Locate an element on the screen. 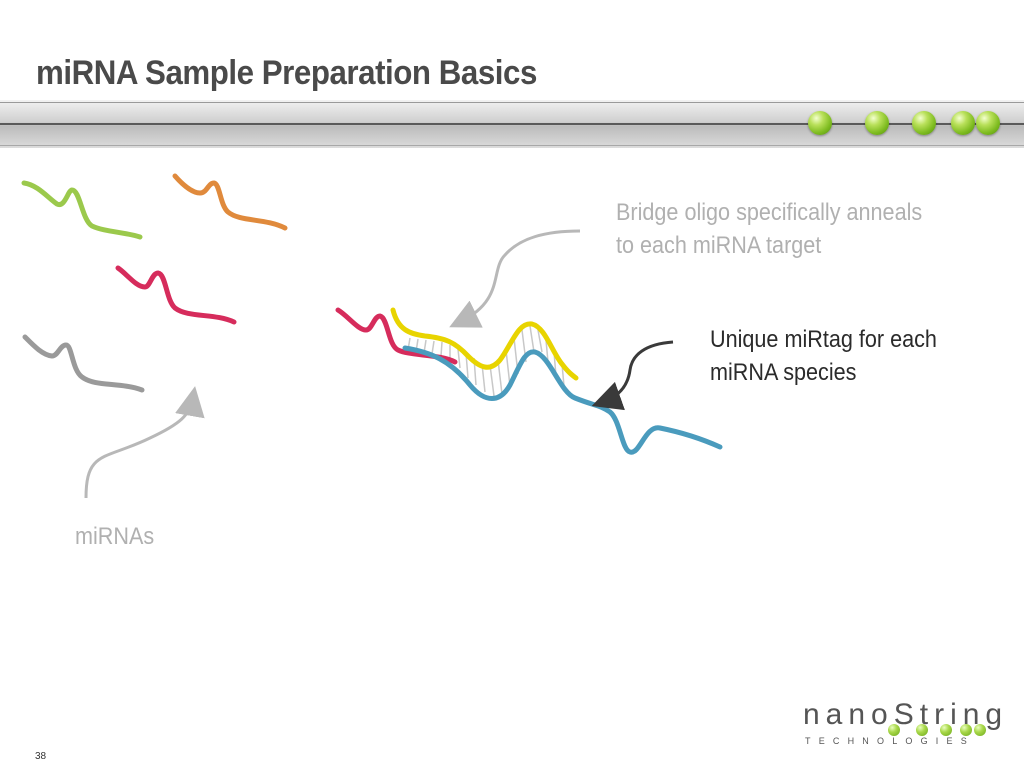  header-dots is located at coordinates (512, 124).